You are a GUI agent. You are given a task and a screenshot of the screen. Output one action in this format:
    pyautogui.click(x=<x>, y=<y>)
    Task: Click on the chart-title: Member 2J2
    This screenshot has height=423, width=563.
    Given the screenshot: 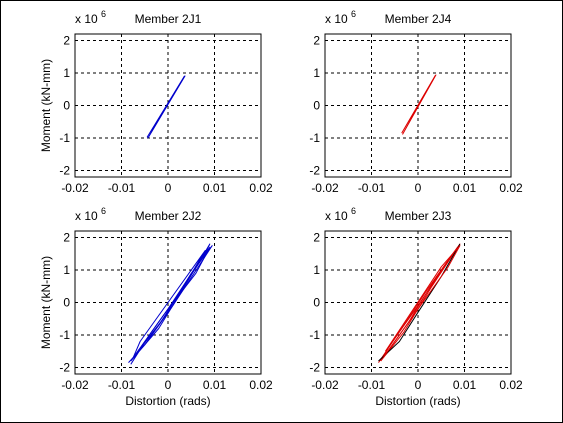 What is the action you would take?
    pyautogui.click(x=168, y=216)
    